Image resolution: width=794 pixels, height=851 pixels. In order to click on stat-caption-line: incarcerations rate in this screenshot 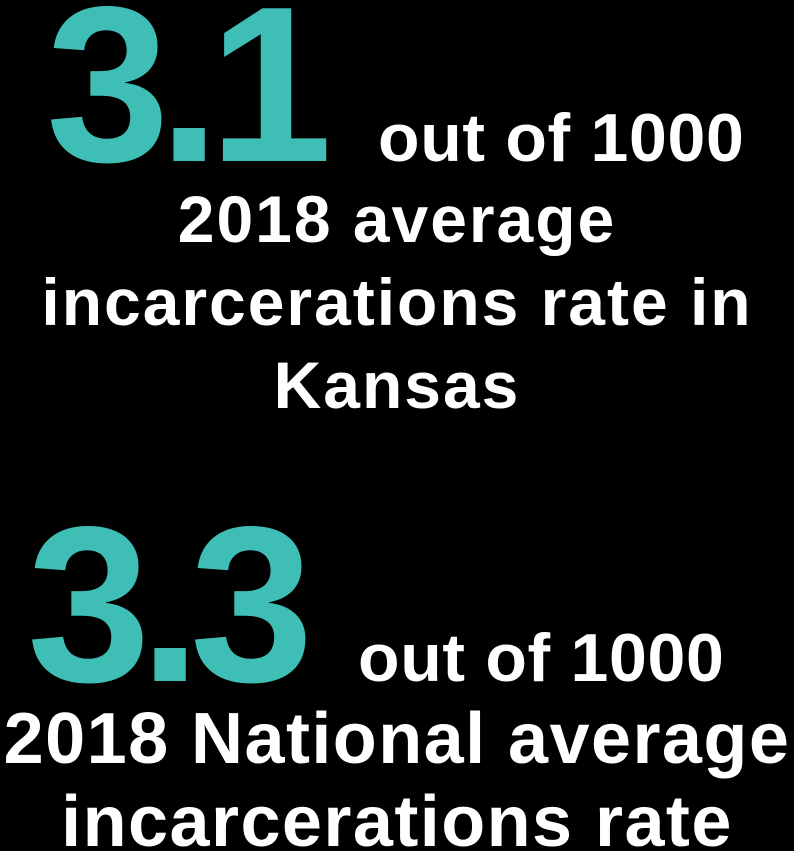, I will do `click(397, 816)`.